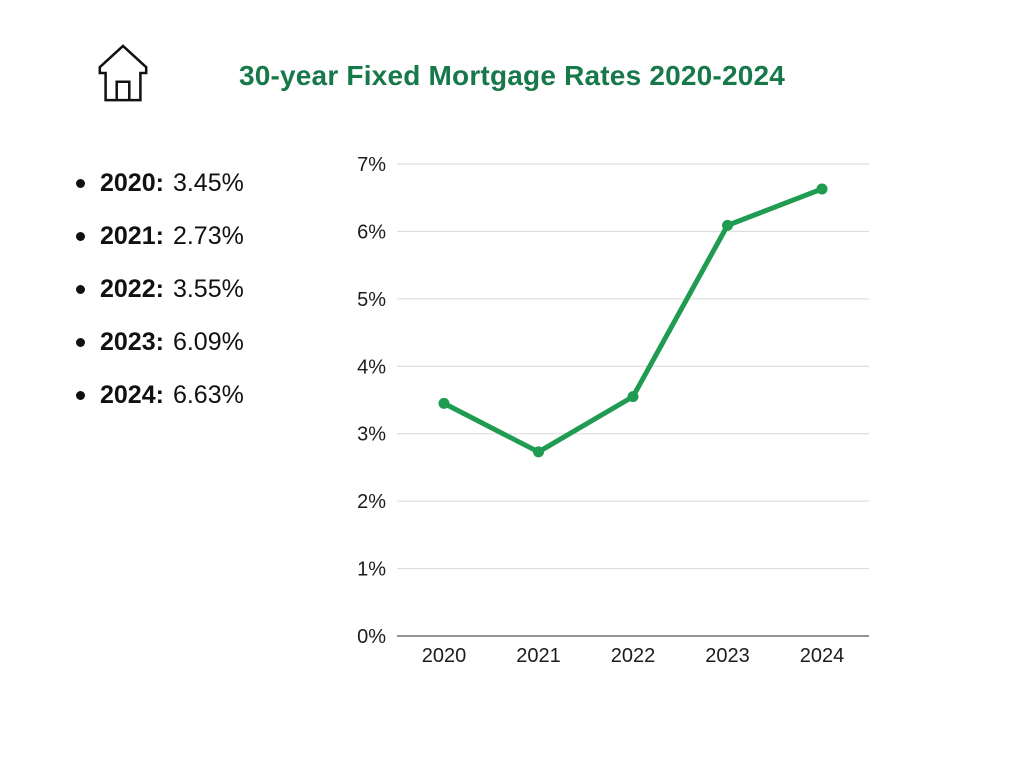 The width and height of the screenshot is (1024, 768). Describe the element at coordinates (371, 300) in the screenshot. I see `y-axis-tick-label: 5%` at that location.